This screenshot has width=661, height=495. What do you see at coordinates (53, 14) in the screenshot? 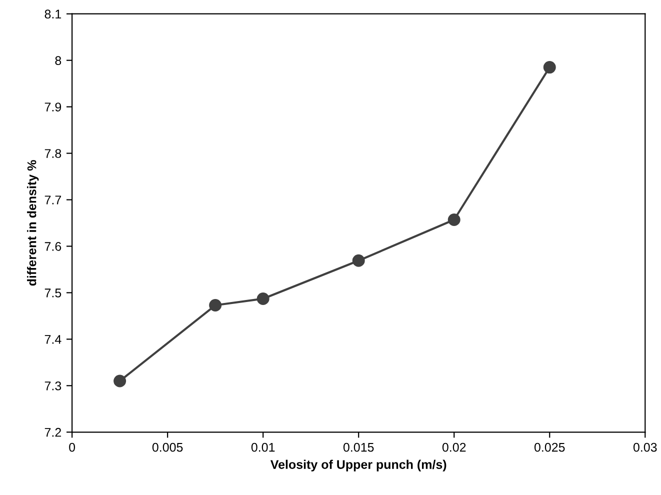
I see `y-tick-label: 8.1` at bounding box center [53, 14].